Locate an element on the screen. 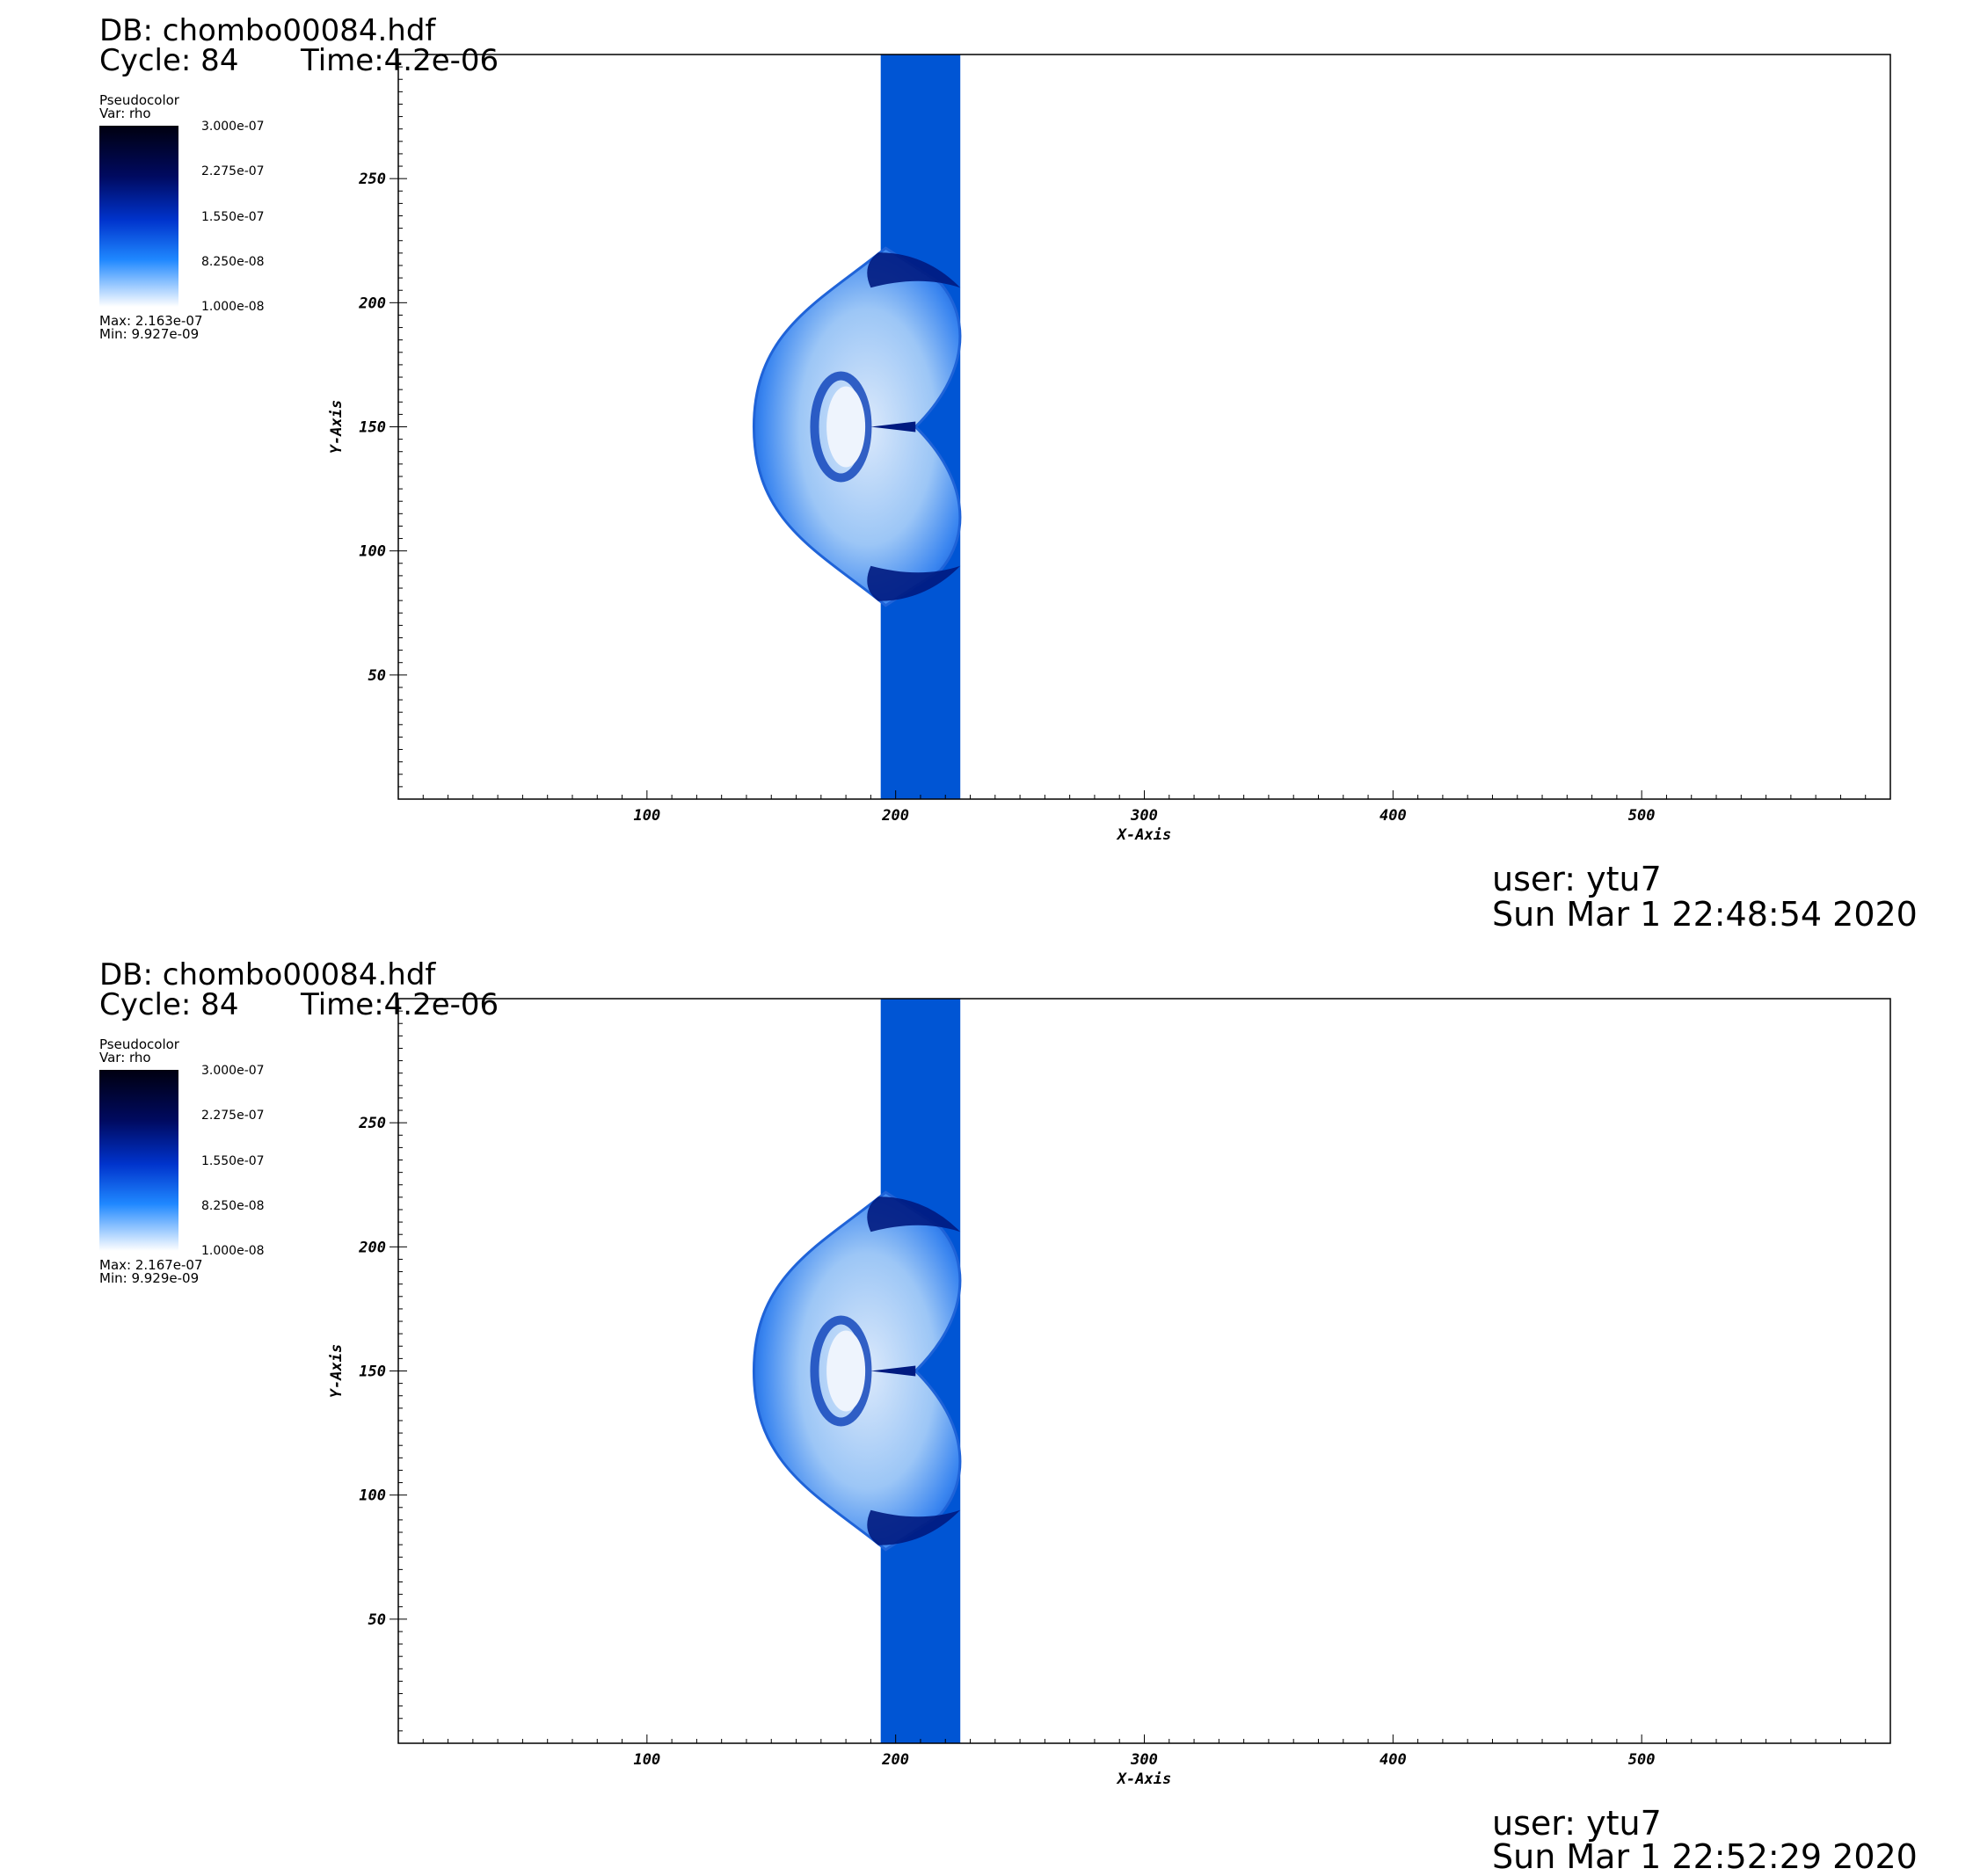 Image resolution: width=1973 pixels, height=1876 pixels. legend-min: Min: 9.927e-09 is located at coordinates (149, 334).